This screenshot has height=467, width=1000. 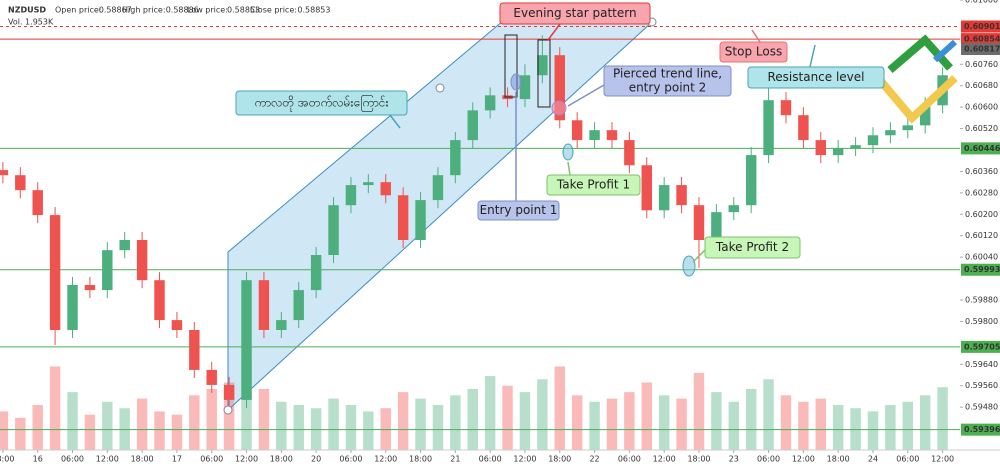 I want to click on level-label: 0.59396, so click(x=982, y=429).